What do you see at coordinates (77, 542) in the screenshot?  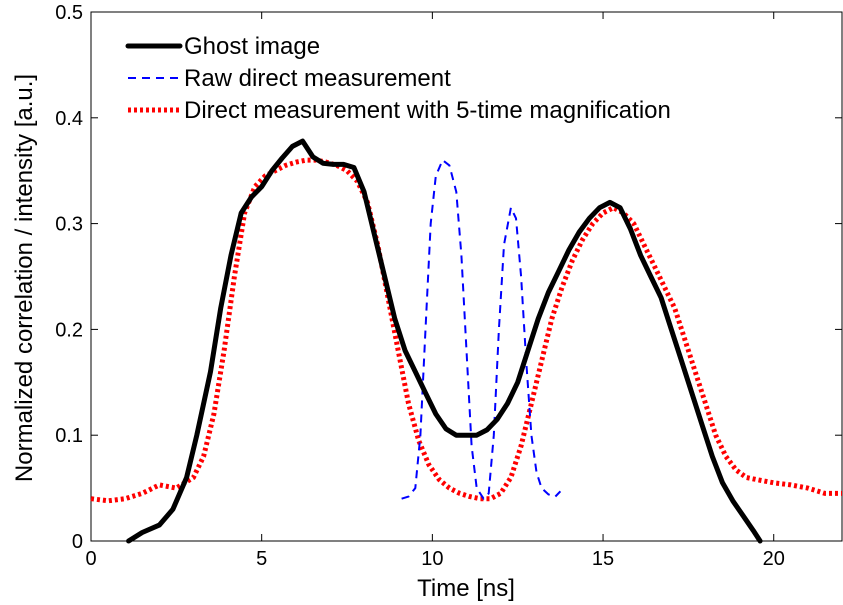 I see `y-tick-label: 0` at bounding box center [77, 542].